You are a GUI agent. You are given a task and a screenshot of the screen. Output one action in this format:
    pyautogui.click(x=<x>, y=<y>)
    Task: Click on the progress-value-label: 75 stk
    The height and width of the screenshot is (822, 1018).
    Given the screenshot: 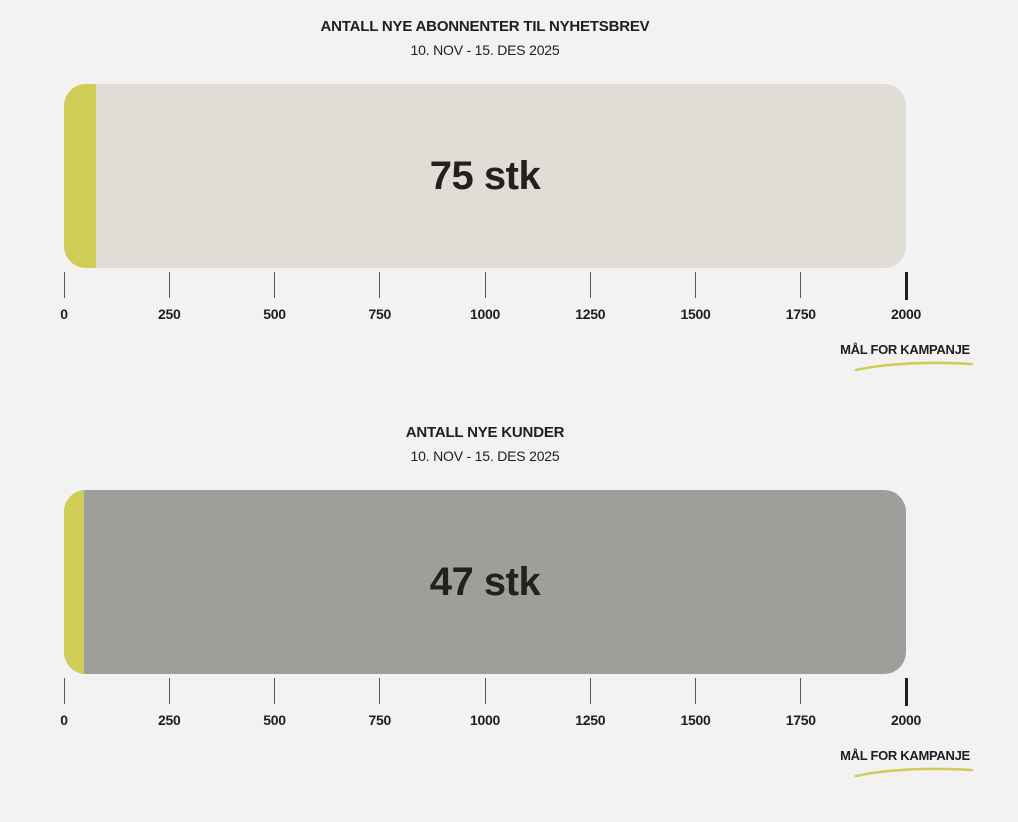 What is the action you would take?
    pyautogui.click(x=485, y=175)
    